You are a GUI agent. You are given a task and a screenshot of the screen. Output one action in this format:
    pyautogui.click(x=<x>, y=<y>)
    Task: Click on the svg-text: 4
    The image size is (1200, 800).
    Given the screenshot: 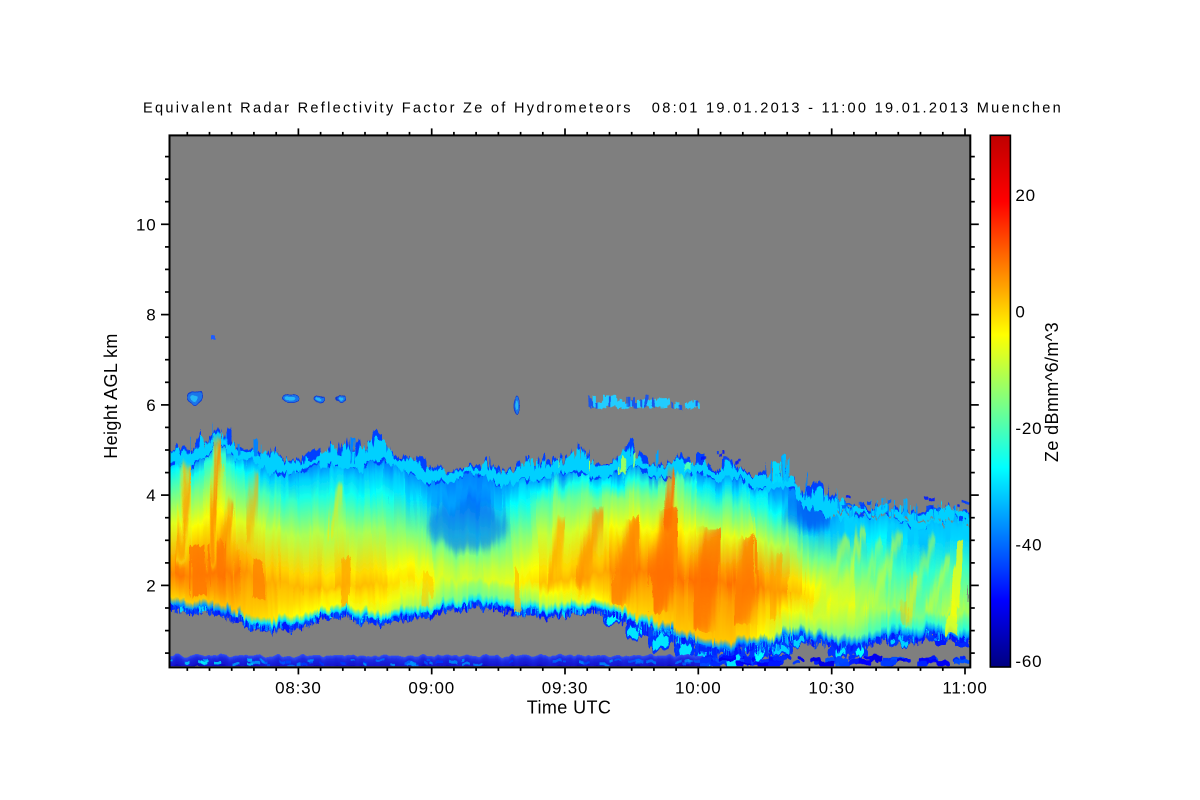 What is the action you would take?
    pyautogui.click(x=151, y=495)
    